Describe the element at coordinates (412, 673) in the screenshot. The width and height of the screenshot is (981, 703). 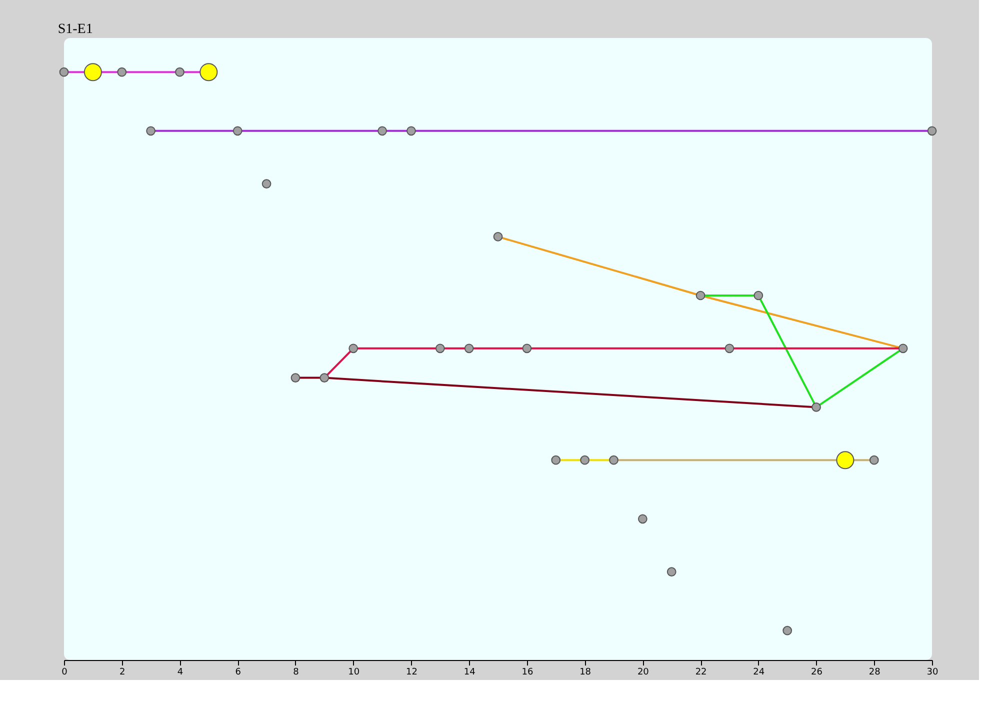
I see `x-tick-label: 12` at that location.